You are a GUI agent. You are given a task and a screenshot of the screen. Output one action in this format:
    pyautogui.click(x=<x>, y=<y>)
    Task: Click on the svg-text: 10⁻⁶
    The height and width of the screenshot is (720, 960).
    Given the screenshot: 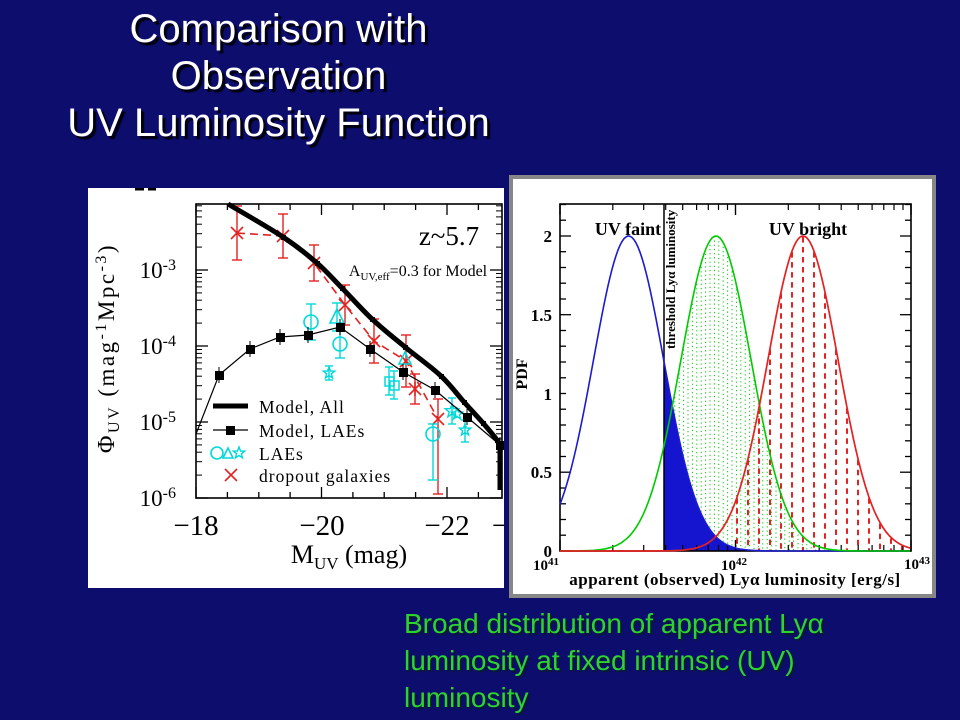 What is the action you would take?
    pyautogui.click(x=158, y=498)
    